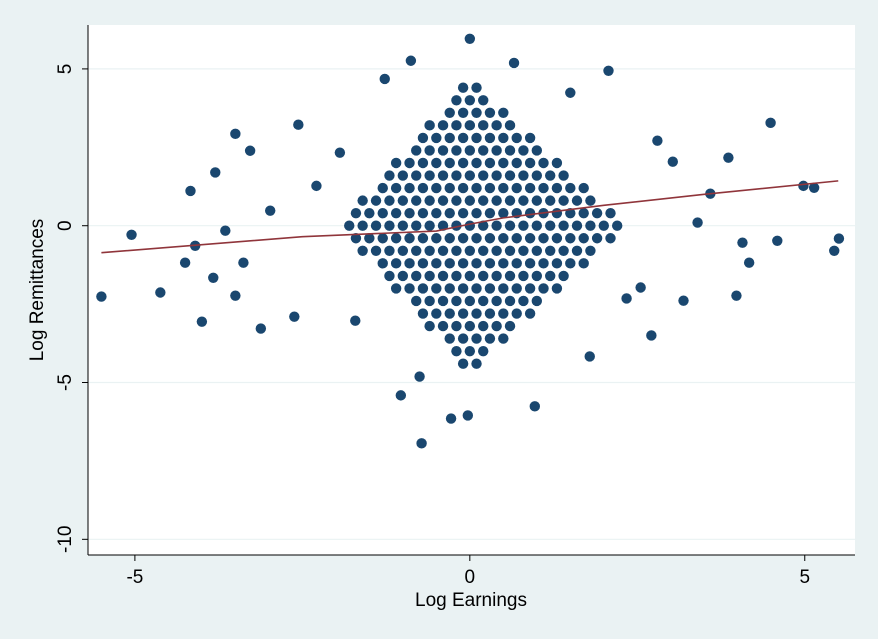  I want to click on x-tick-label: -5, so click(134, 577).